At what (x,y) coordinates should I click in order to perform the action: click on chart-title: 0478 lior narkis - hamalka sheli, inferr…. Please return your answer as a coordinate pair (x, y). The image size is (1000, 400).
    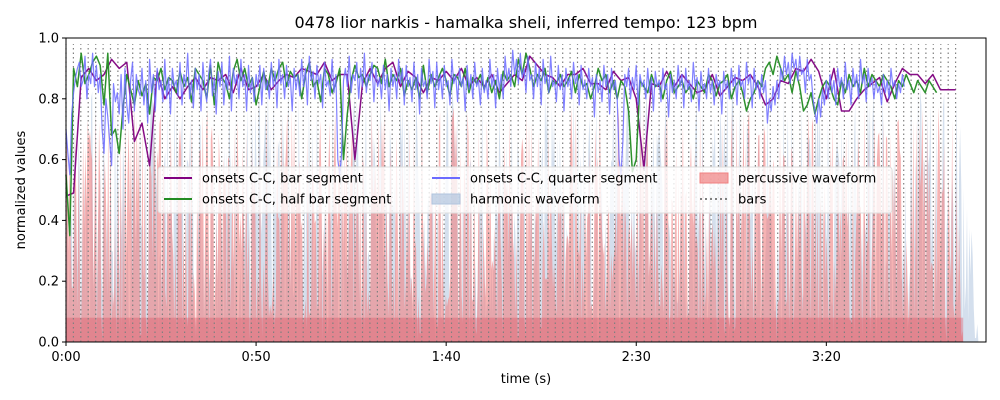
    Looking at the image, I should click on (525, 22).